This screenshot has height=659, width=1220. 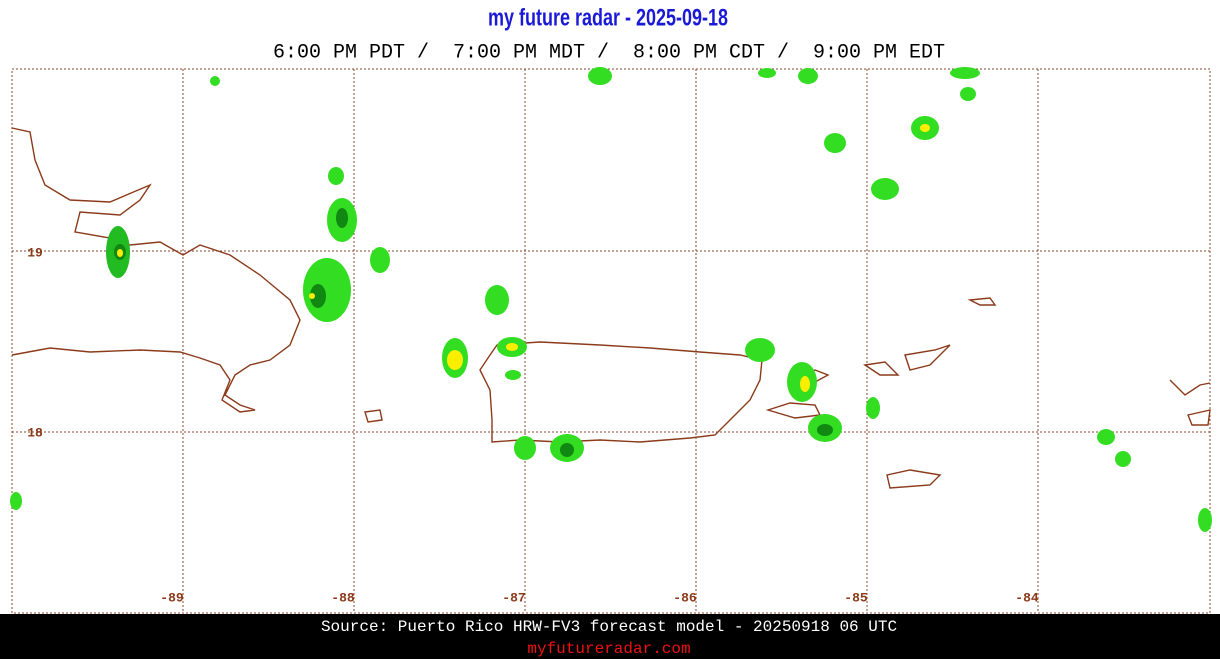 I want to click on lon-label: -87, so click(x=513, y=597).